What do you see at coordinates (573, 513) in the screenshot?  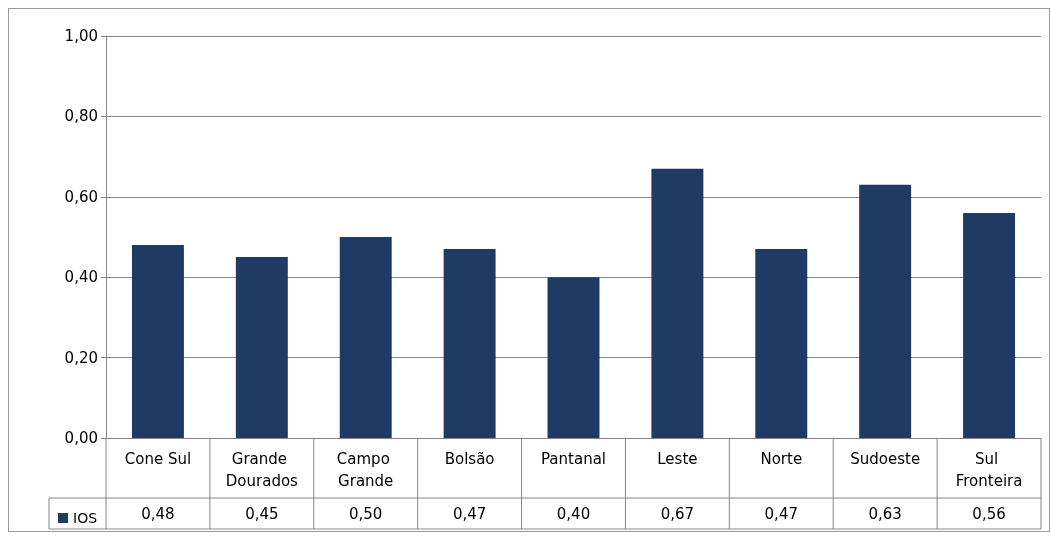 I see `data-label: 0,40` at bounding box center [573, 513].